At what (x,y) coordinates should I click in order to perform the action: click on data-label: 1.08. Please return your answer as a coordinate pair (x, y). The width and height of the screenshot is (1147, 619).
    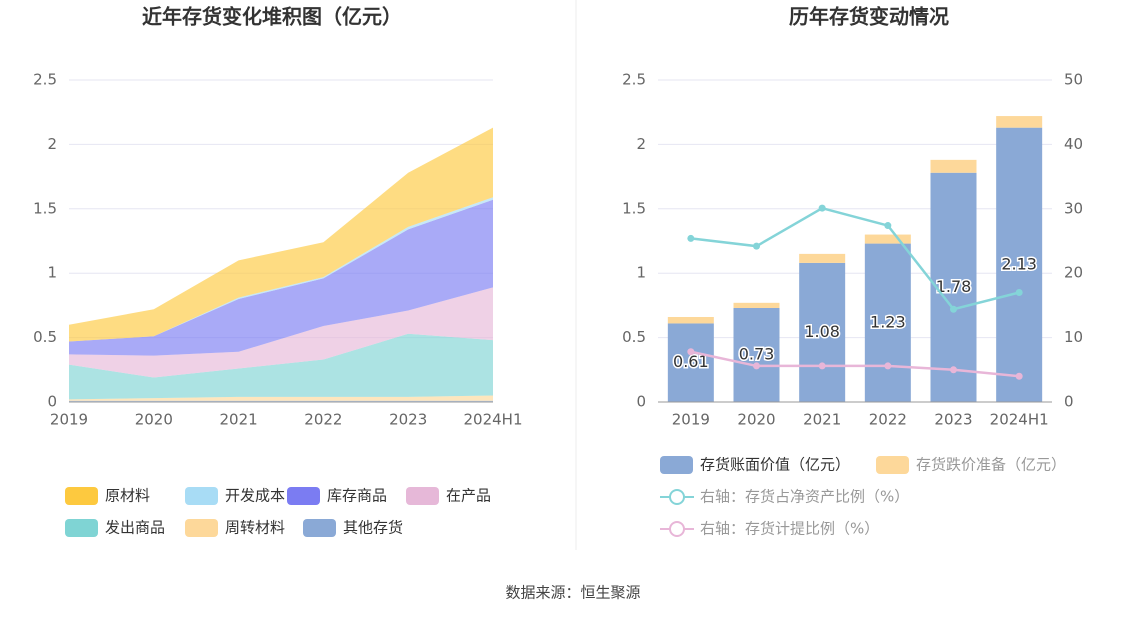
    Looking at the image, I should click on (822, 331).